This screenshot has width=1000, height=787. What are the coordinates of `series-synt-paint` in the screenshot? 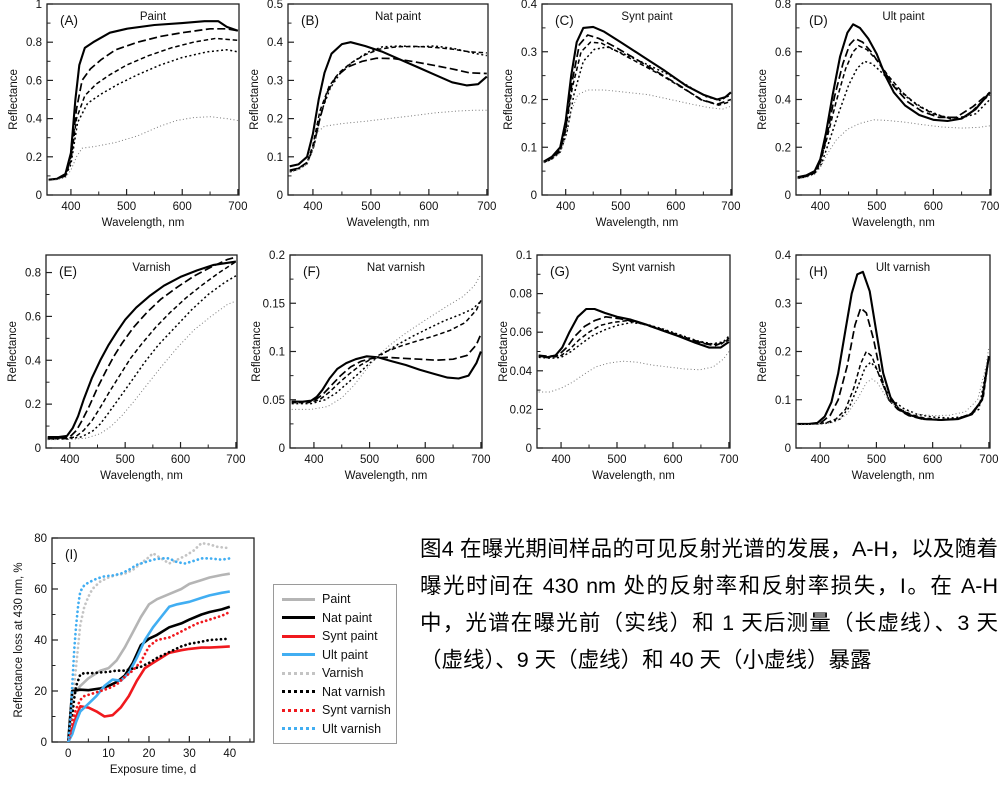 It's located at (148, 693).